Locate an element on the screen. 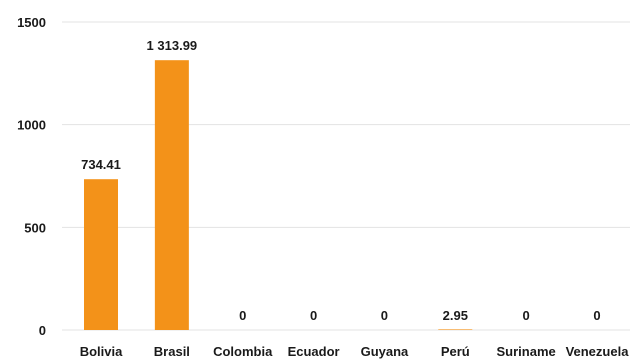  y-axis-tick-labels: 0 500 1000 1500 is located at coordinates (31, 176).